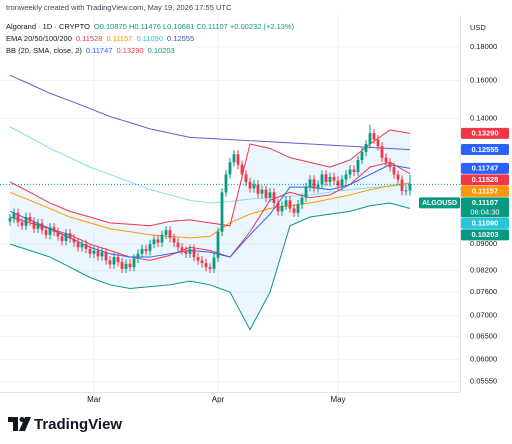 The width and height of the screenshot is (512, 444). I want to click on price-badge-label: 0.12555, so click(484, 149).